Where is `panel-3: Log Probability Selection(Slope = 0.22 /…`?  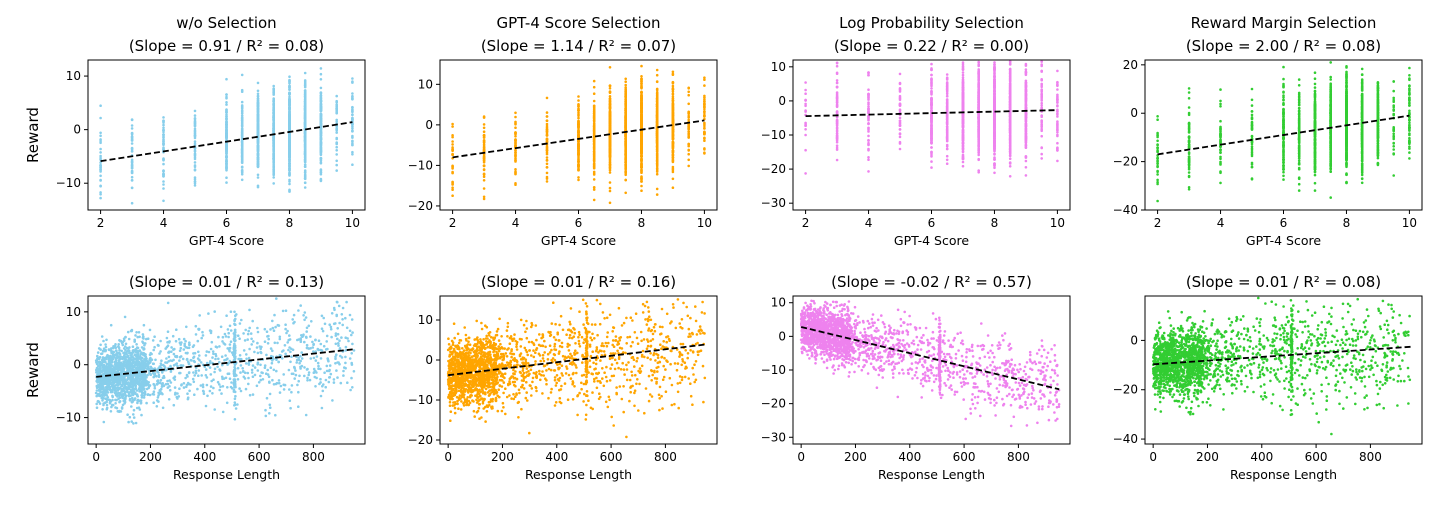 panel-3: Log Probability Selection(Slope = 0.22 /… is located at coordinates (916, 131).